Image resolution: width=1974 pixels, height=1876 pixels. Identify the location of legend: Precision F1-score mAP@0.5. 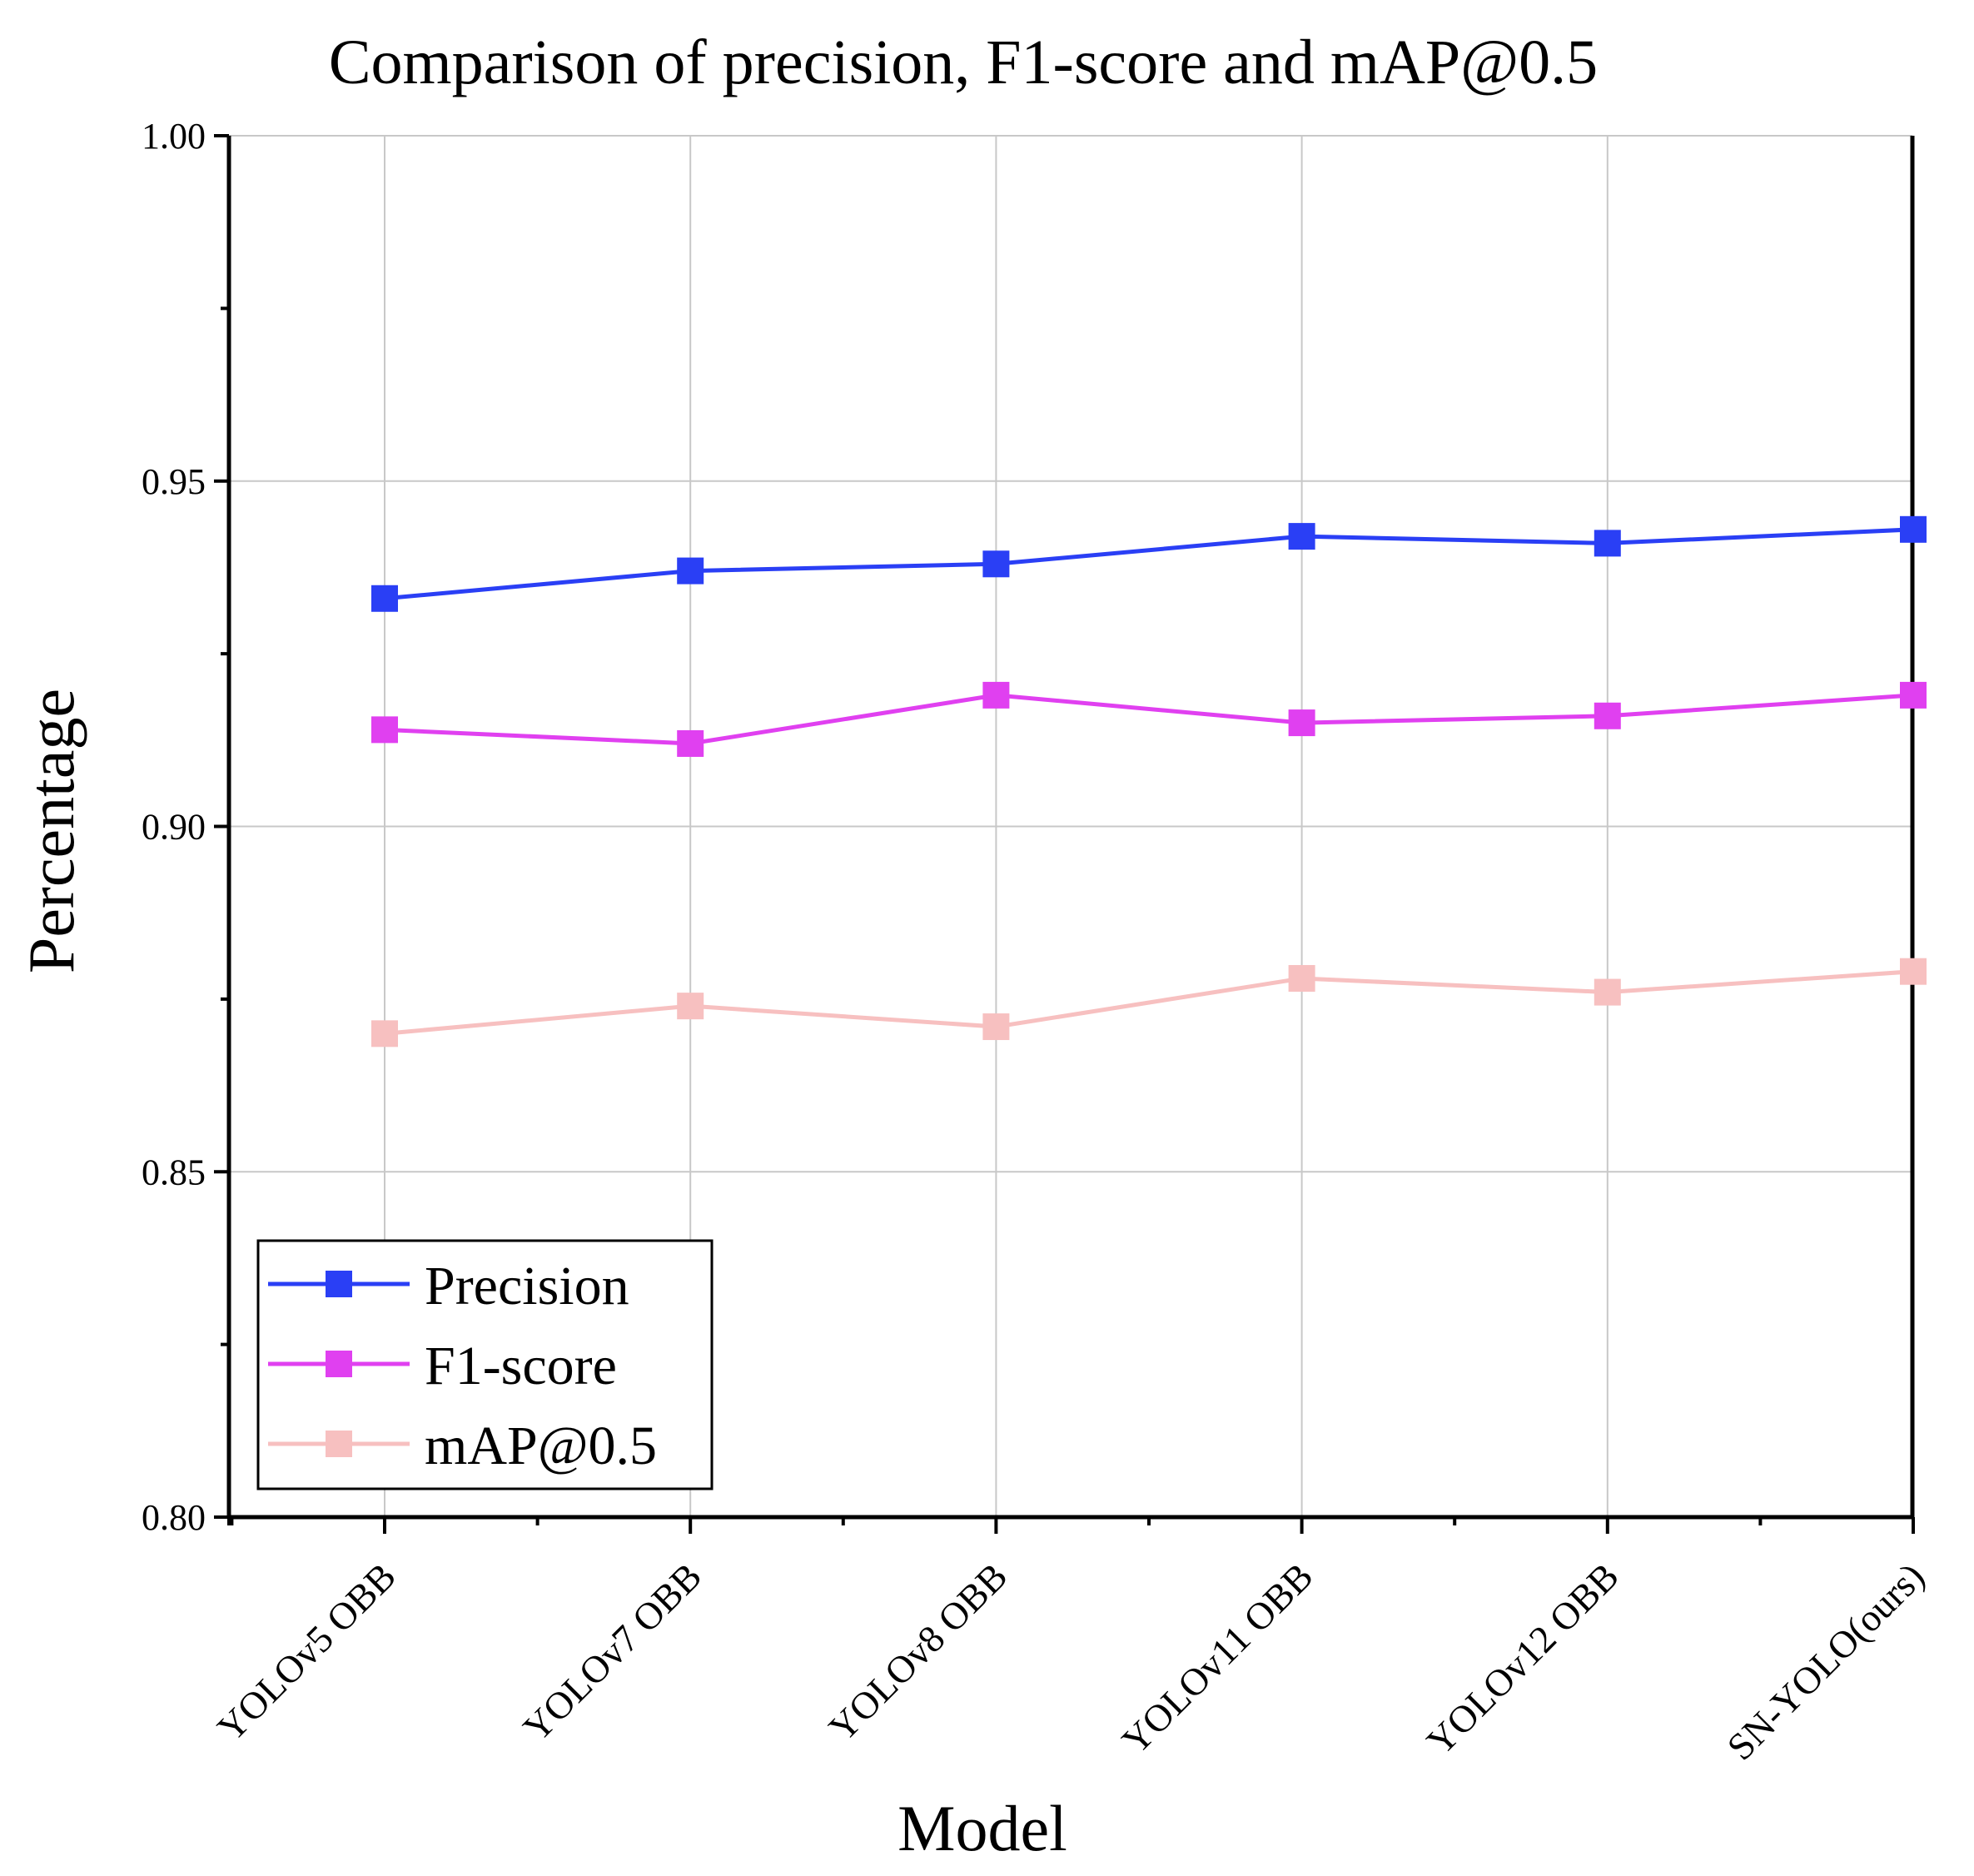
(485, 1364).